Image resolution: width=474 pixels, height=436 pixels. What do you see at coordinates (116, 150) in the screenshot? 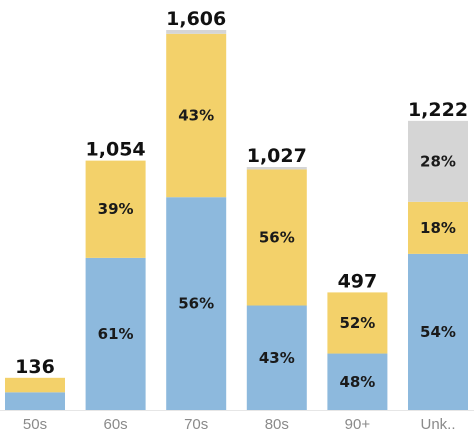
I see `total-label: 1,054` at bounding box center [116, 150].